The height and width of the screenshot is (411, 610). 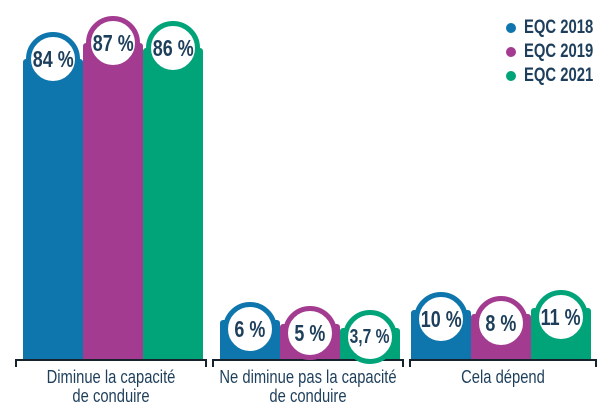 I want to click on legend: EQC 2018 EQC 2019 EQC 2021, so click(x=558, y=52).